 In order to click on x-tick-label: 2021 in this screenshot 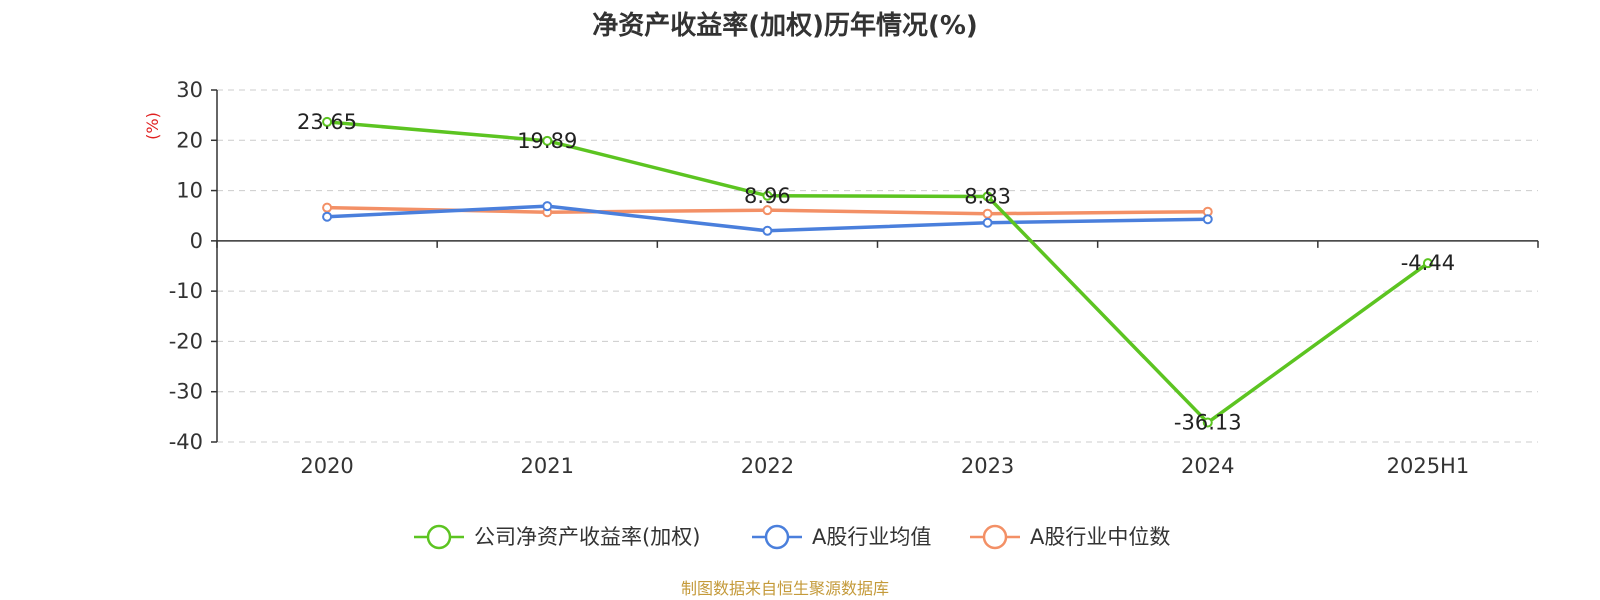, I will do `click(547, 466)`.